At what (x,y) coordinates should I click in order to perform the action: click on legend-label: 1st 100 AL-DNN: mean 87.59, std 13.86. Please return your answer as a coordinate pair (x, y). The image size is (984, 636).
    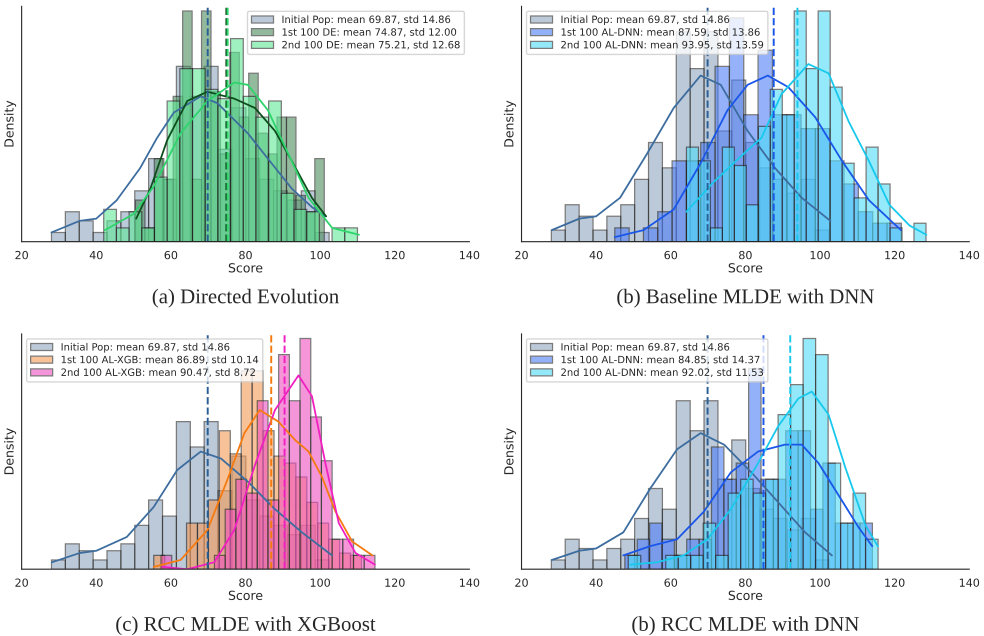
    Looking at the image, I should click on (661, 32).